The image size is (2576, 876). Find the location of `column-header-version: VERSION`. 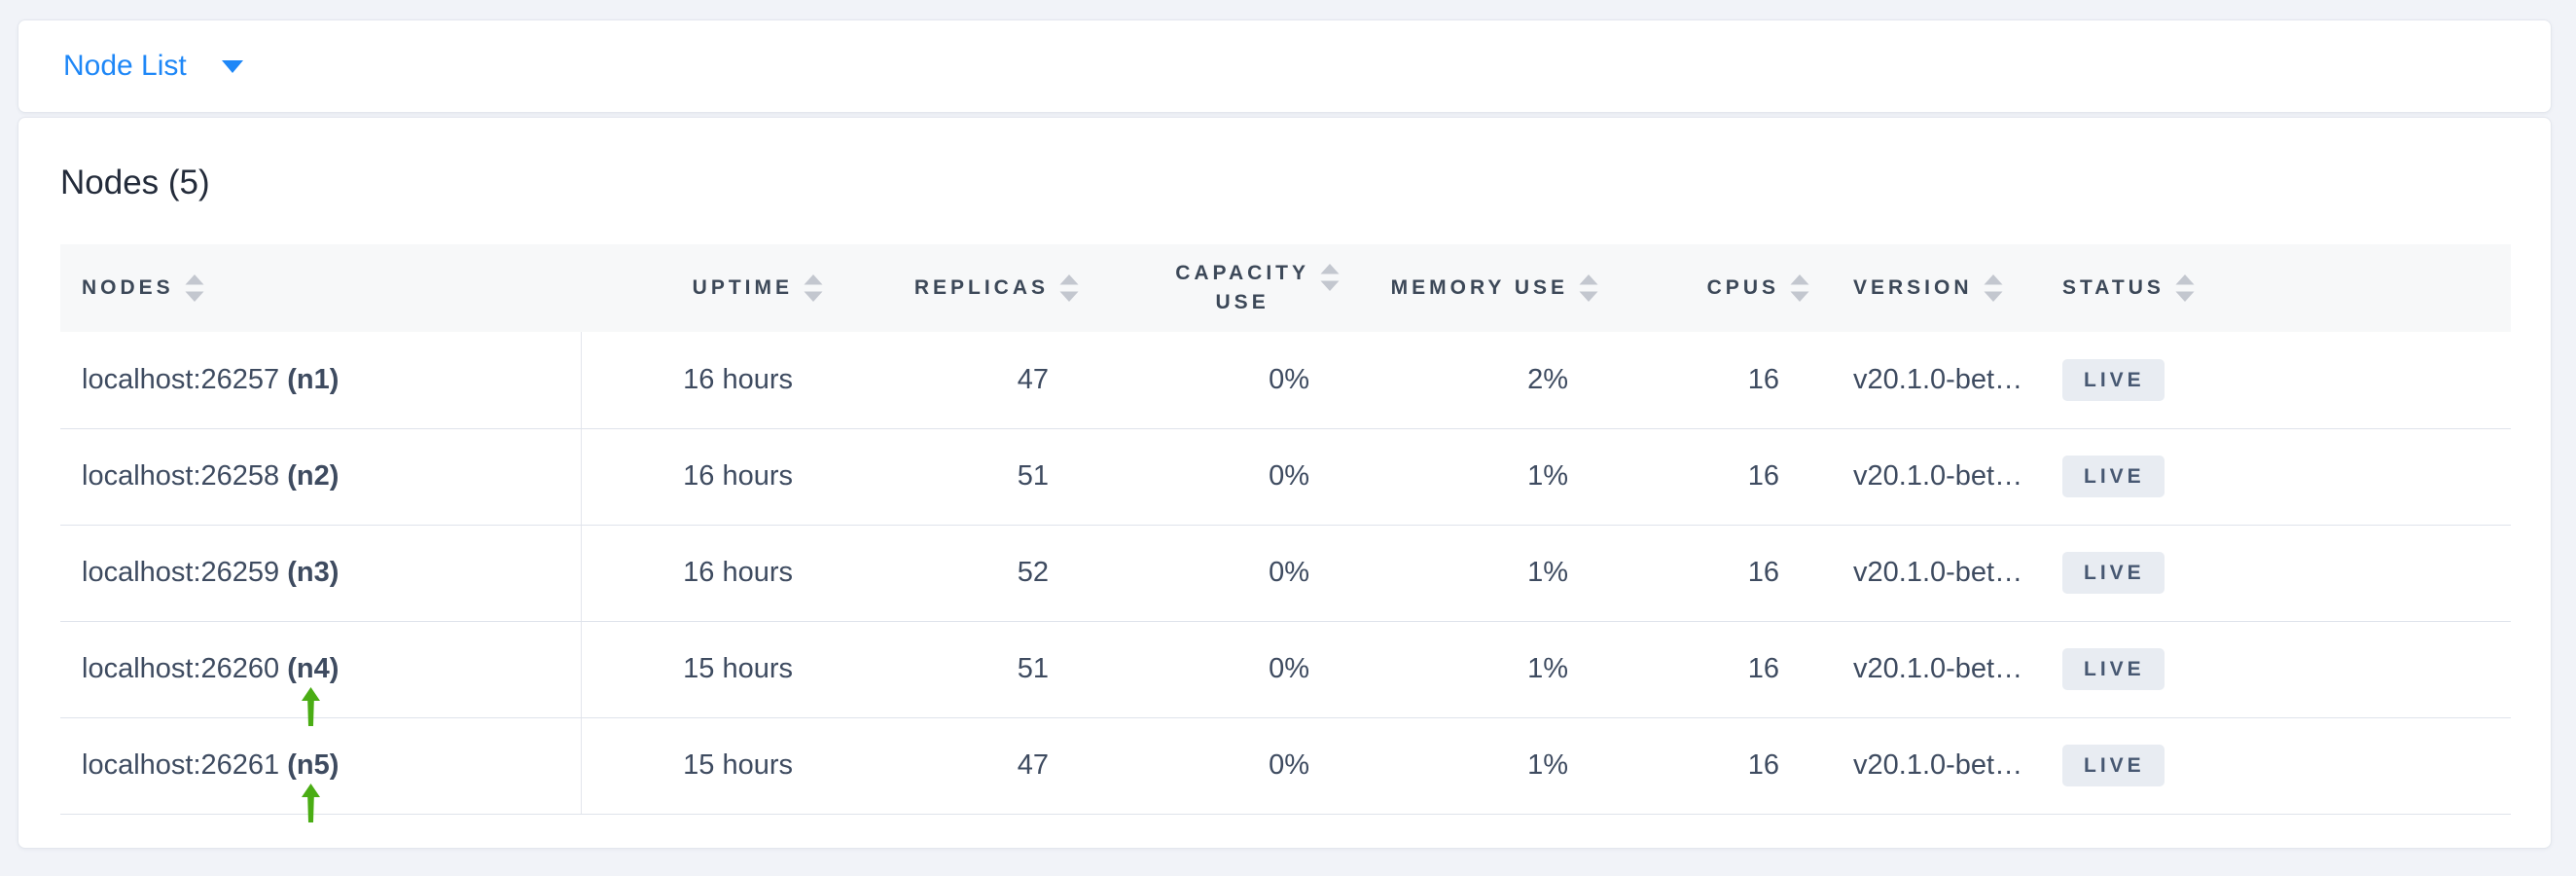

column-header-version: VERSION is located at coordinates (1928, 288).